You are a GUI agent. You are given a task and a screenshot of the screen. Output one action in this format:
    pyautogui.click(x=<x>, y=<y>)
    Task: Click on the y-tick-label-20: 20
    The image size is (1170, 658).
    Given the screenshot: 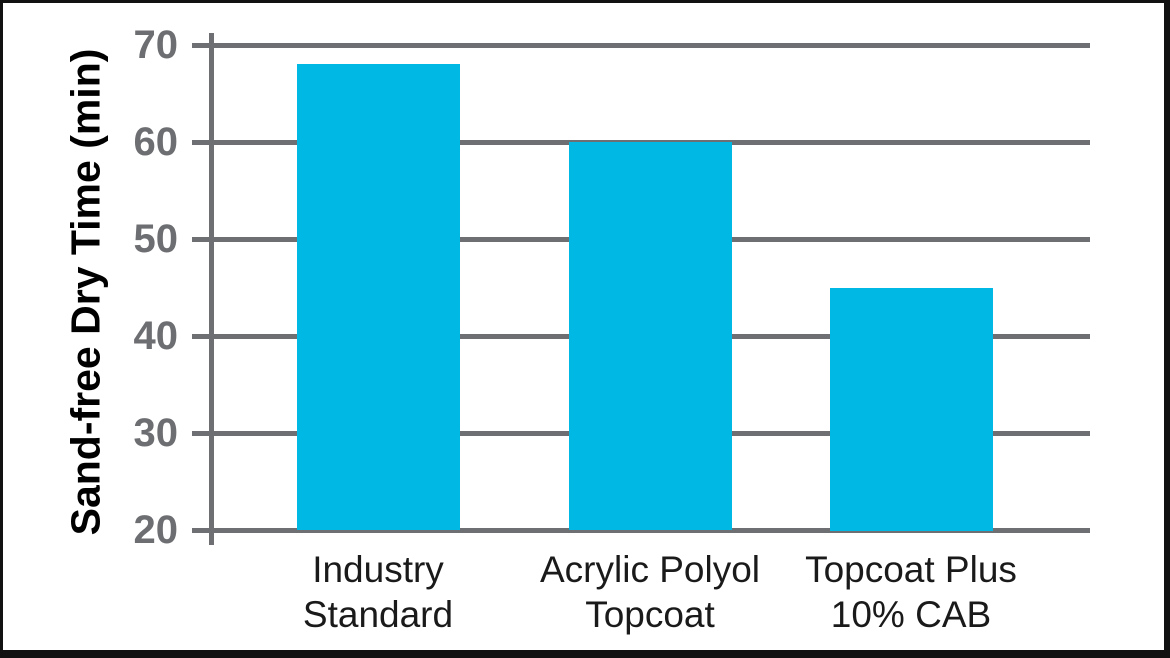 What is the action you would take?
    pyautogui.click(x=156, y=530)
    